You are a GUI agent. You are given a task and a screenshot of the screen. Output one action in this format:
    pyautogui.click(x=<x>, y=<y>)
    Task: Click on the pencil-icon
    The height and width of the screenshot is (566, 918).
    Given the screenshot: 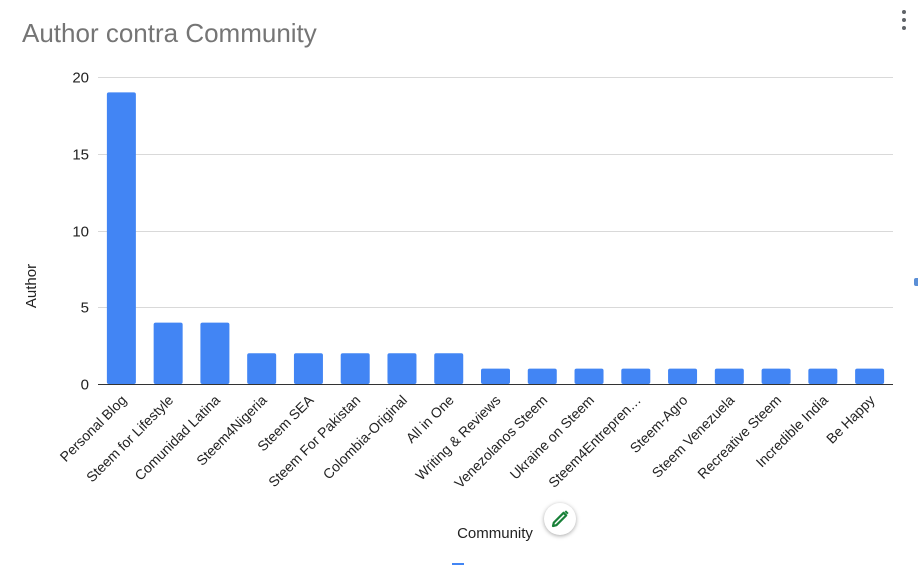 What is the action you would take?
    pyautogui.click(x=560, y=519)
    